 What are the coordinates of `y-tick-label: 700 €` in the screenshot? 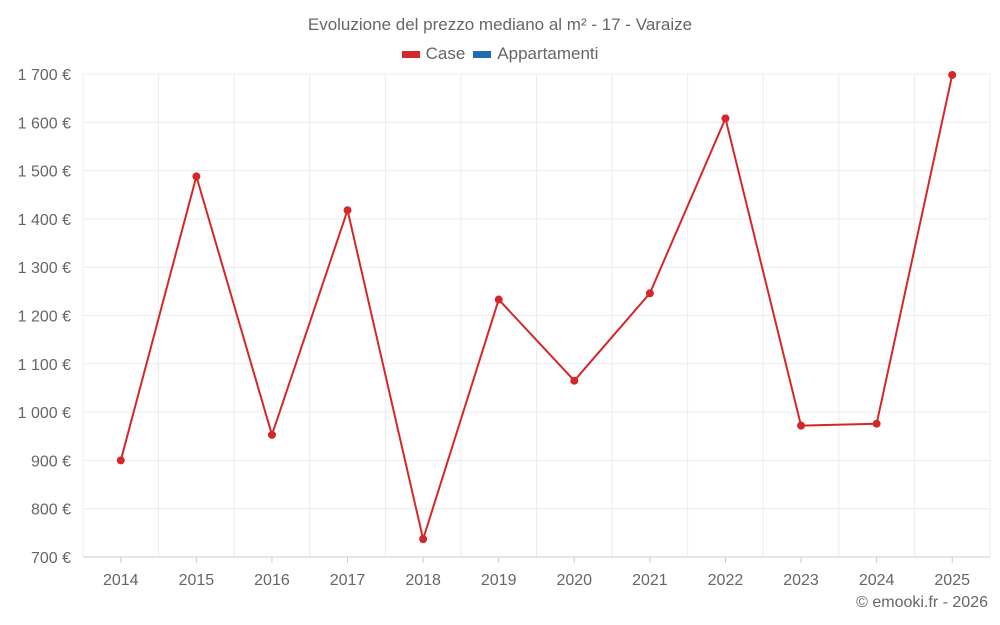 It's located at (51, 558).